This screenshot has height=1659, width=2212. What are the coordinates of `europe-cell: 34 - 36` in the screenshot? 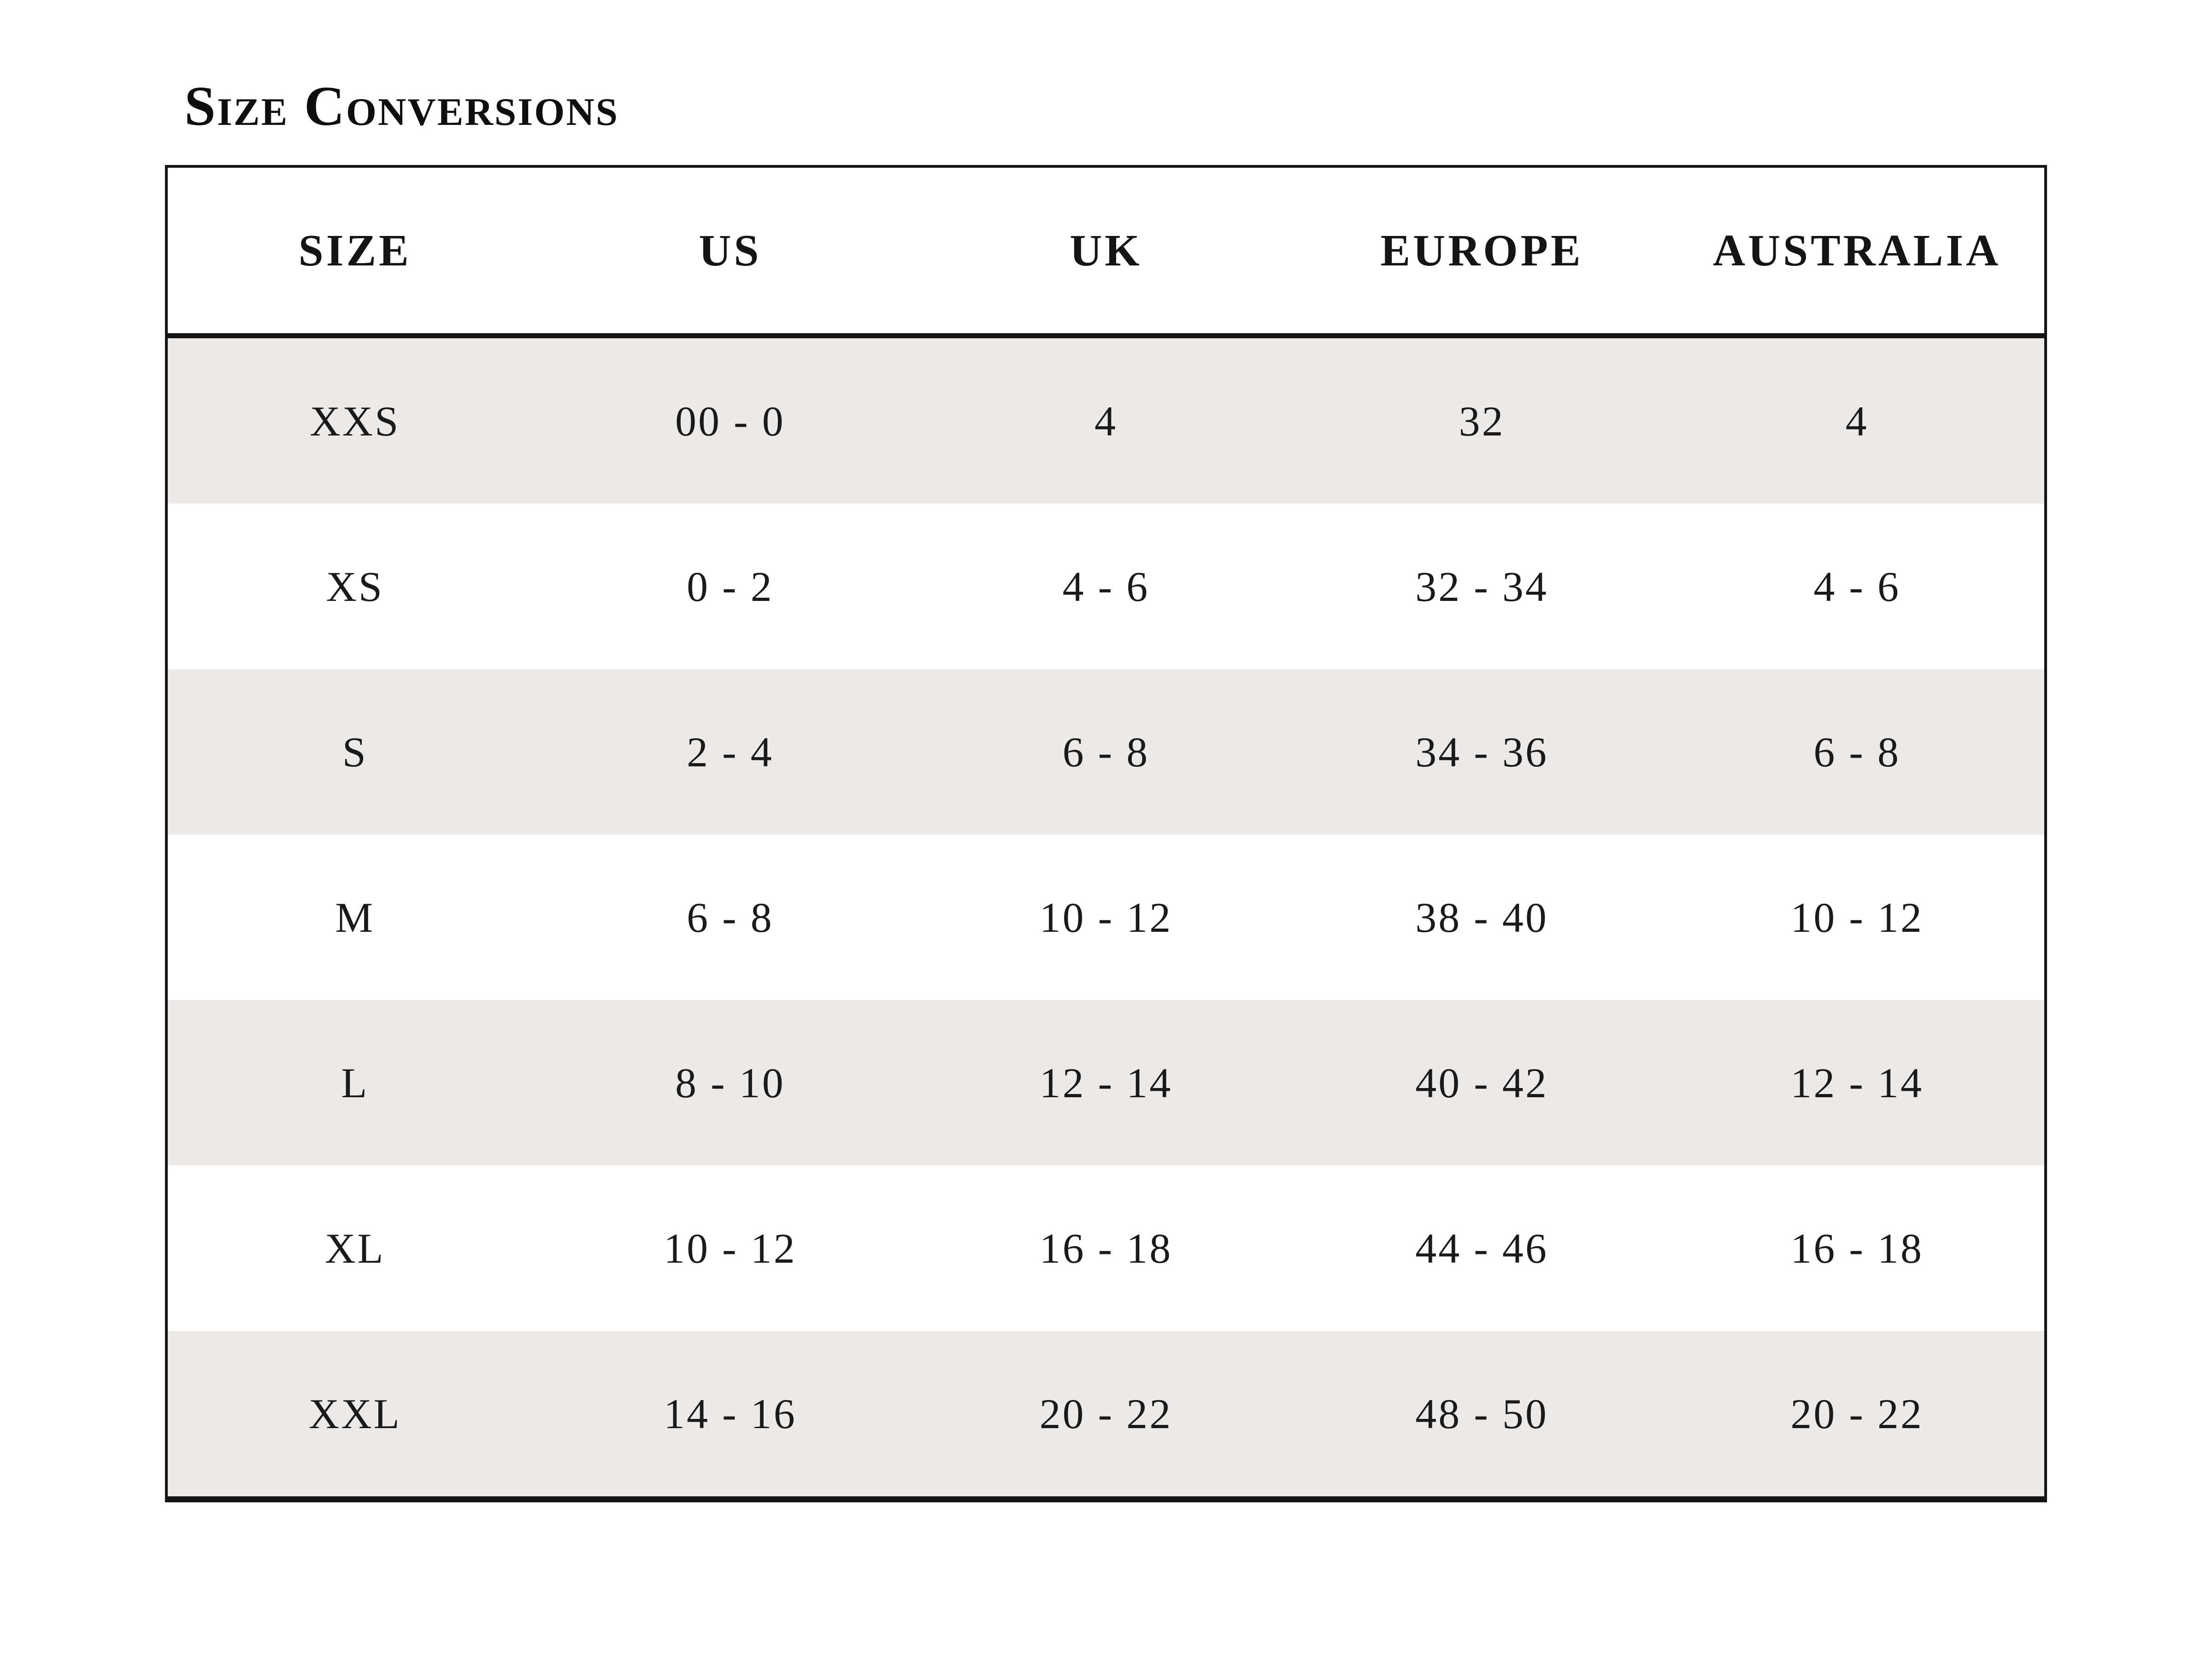 It's located at (1481, 752).